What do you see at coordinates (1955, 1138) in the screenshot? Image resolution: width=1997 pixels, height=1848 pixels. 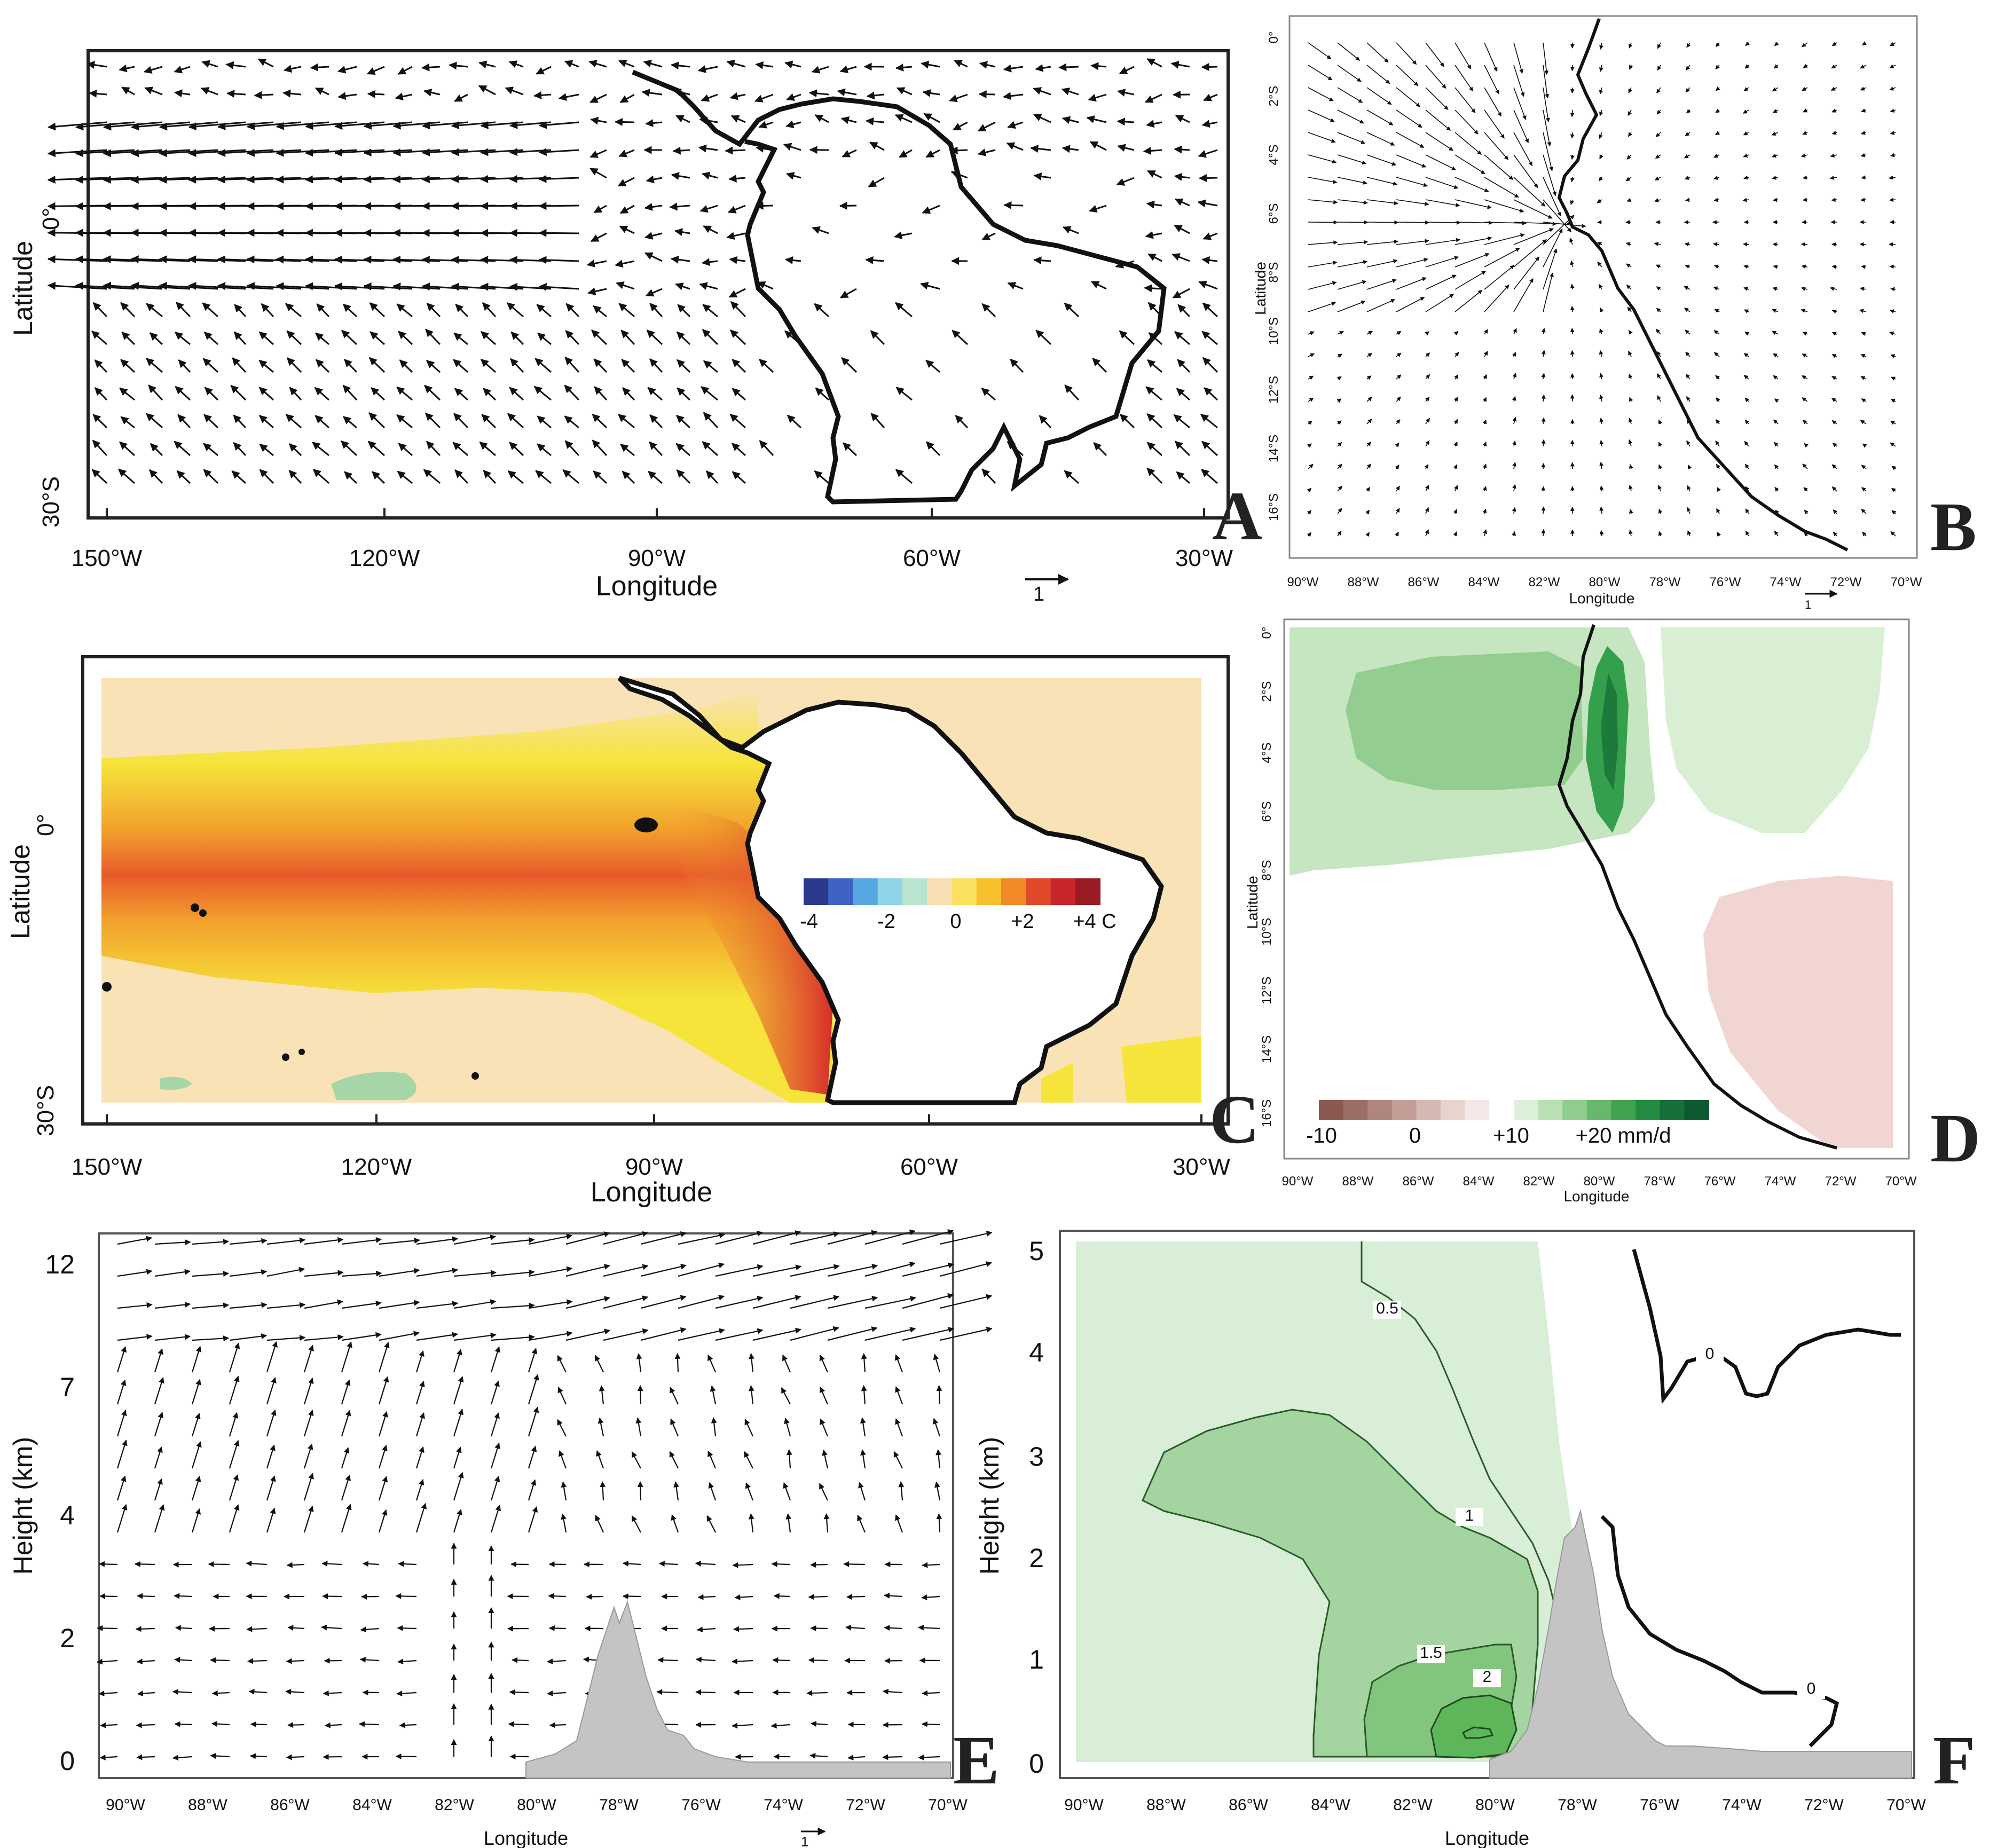 I see `panel-d-letter: D` at bounding box center [1955, 1138].